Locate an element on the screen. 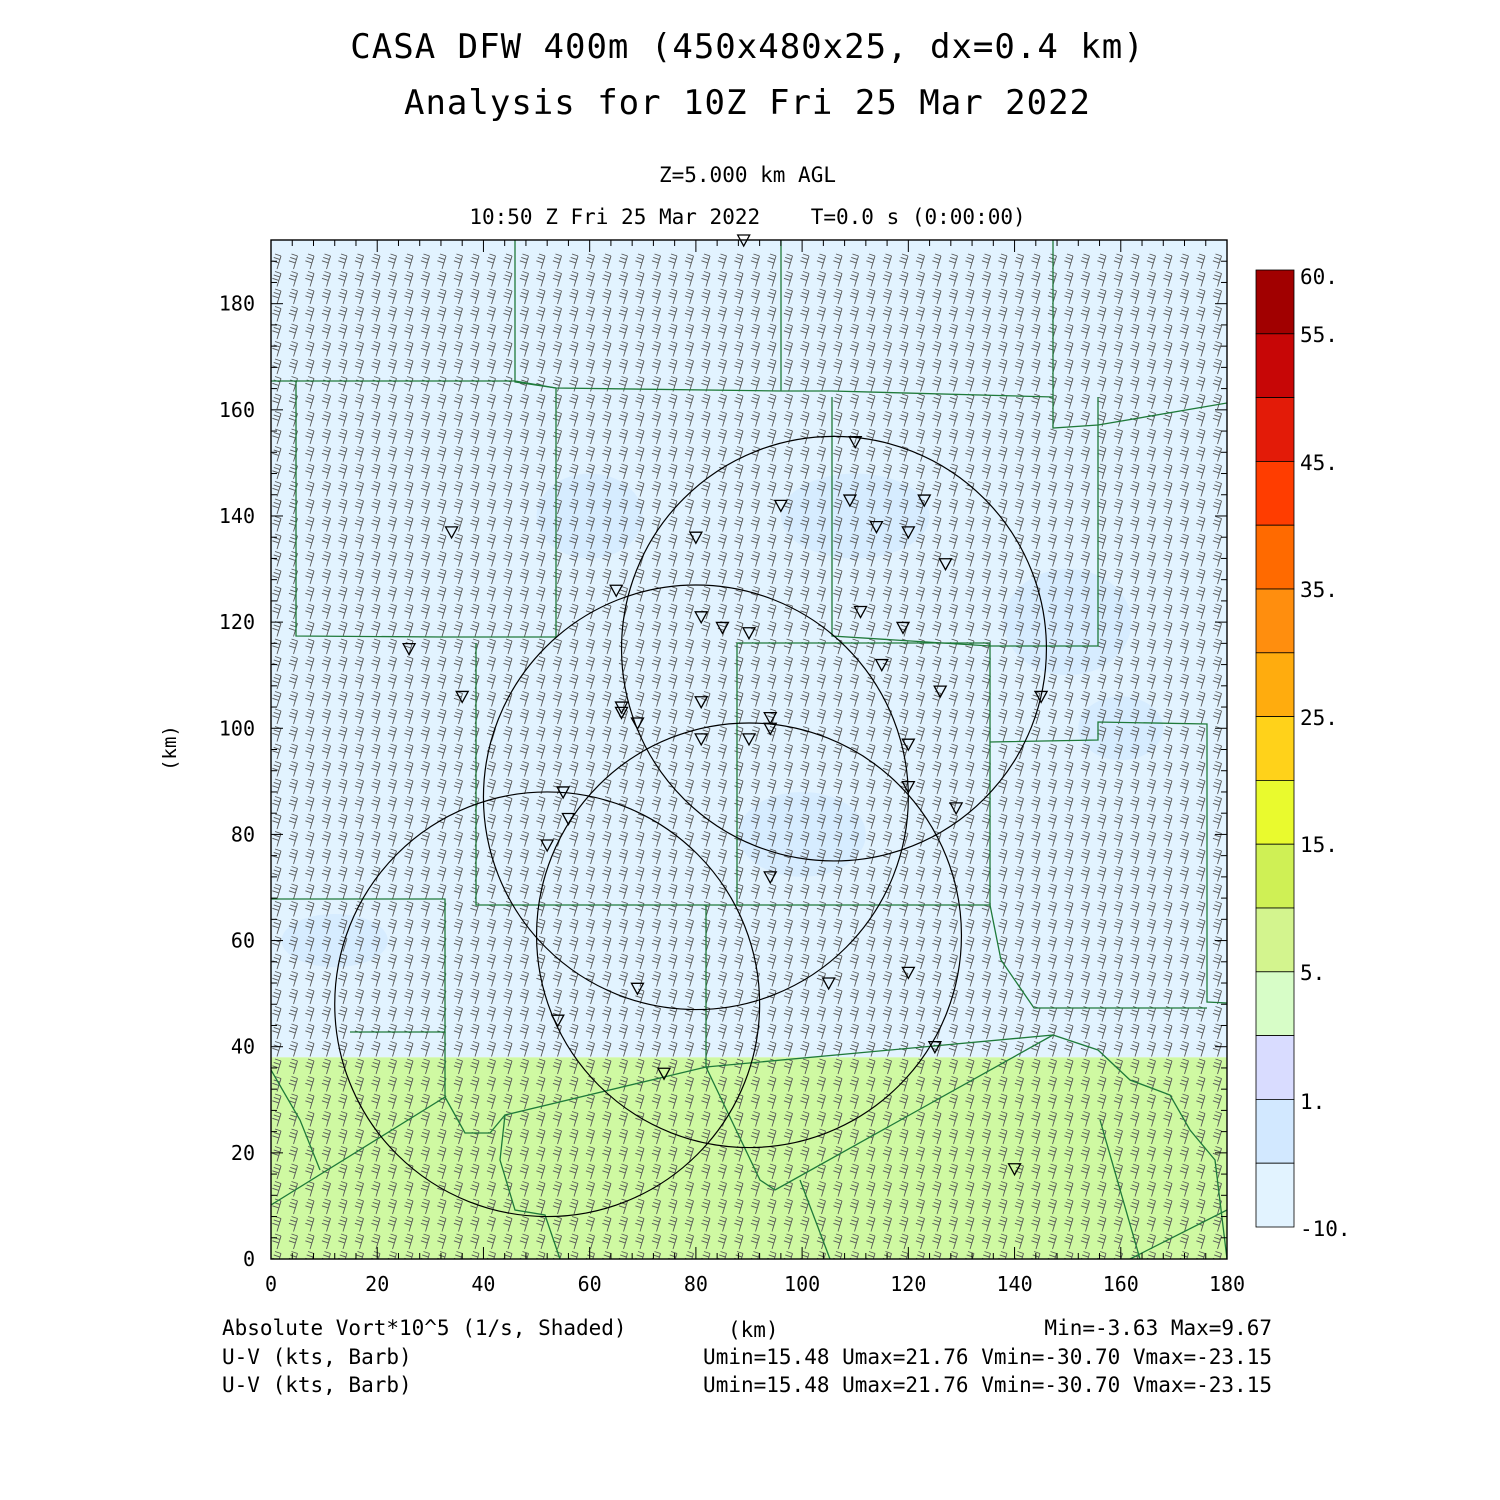 Image resolution: width=1500 pixels, height=1500 pixels. x-tick-label: 120 is located at coordinates (908, 1284).